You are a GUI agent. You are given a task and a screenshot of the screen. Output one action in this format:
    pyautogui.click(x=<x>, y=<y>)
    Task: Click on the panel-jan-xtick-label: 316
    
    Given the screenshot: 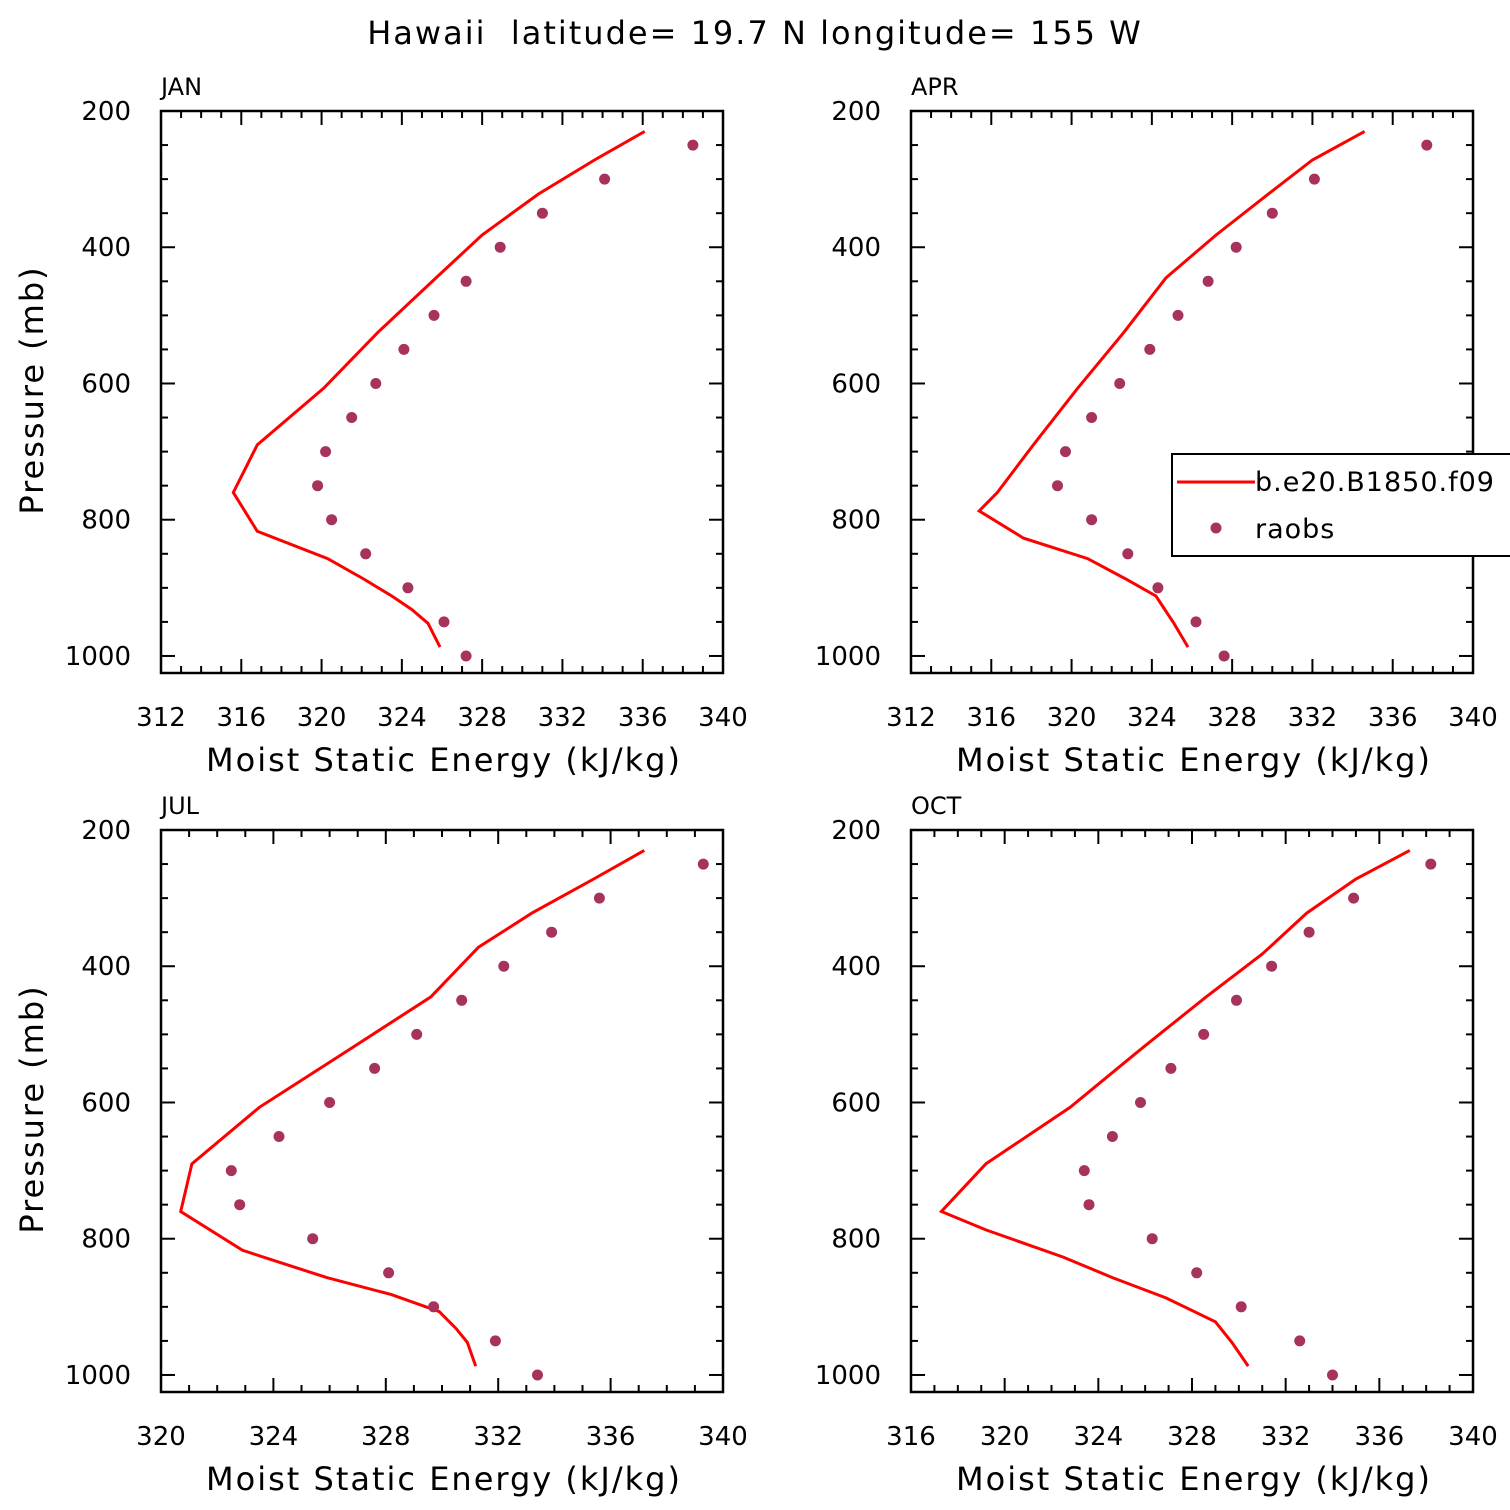 What is the action you would take?
    pyautogui.click(x=241, y=718)
    